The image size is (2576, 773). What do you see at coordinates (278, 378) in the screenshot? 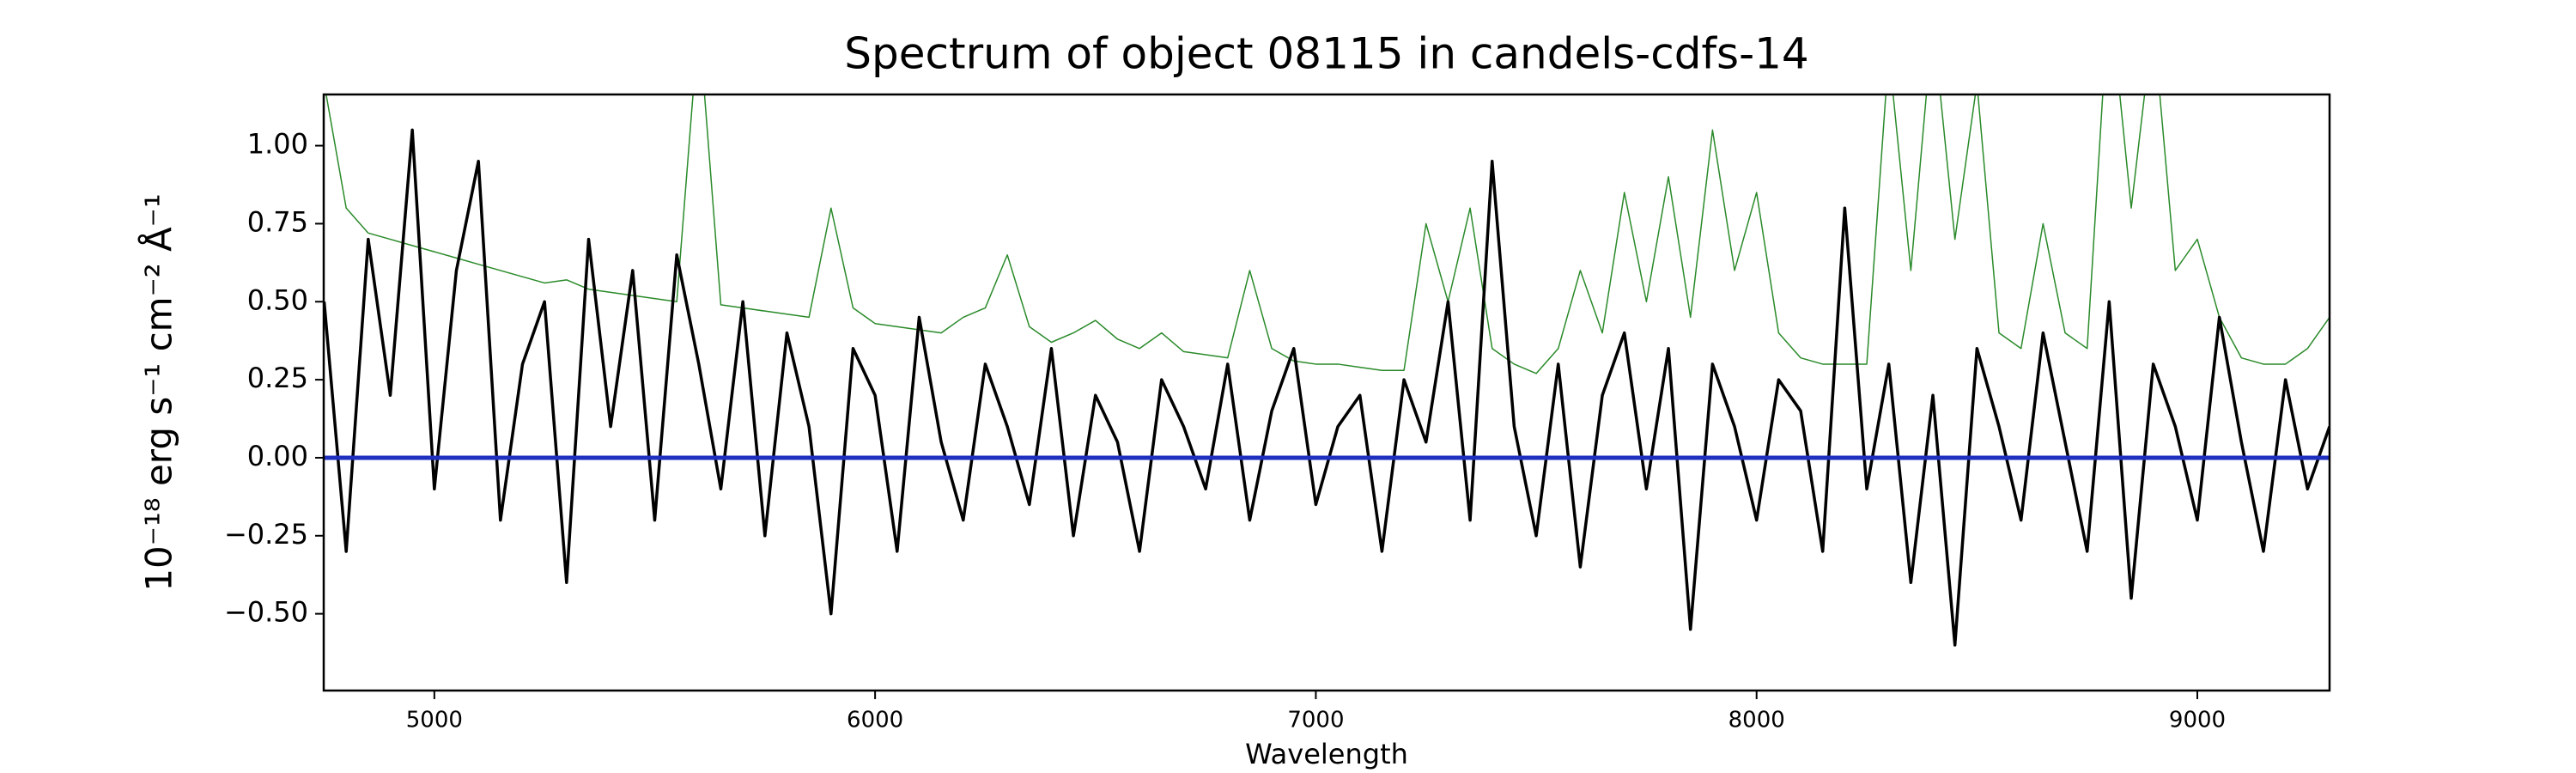
I see `y-tick-label: 0.25` at bounding box center [278, 378].